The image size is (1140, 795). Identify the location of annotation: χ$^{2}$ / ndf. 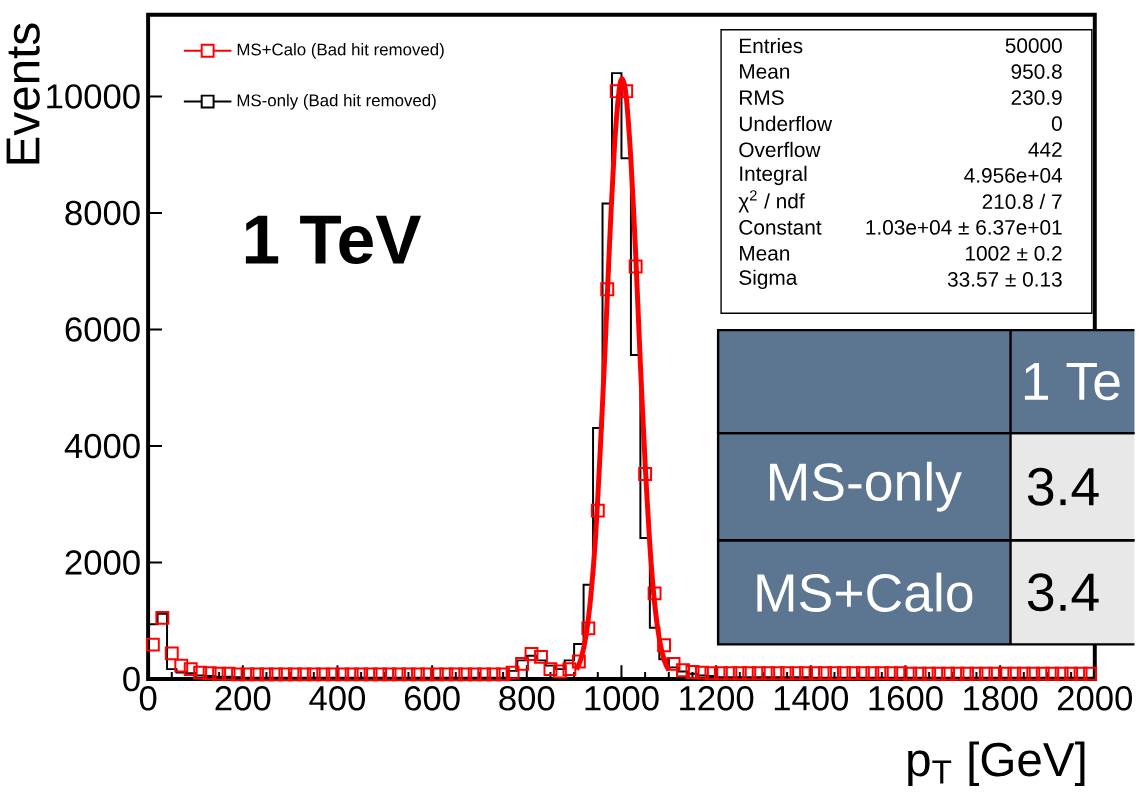
(771, 201).